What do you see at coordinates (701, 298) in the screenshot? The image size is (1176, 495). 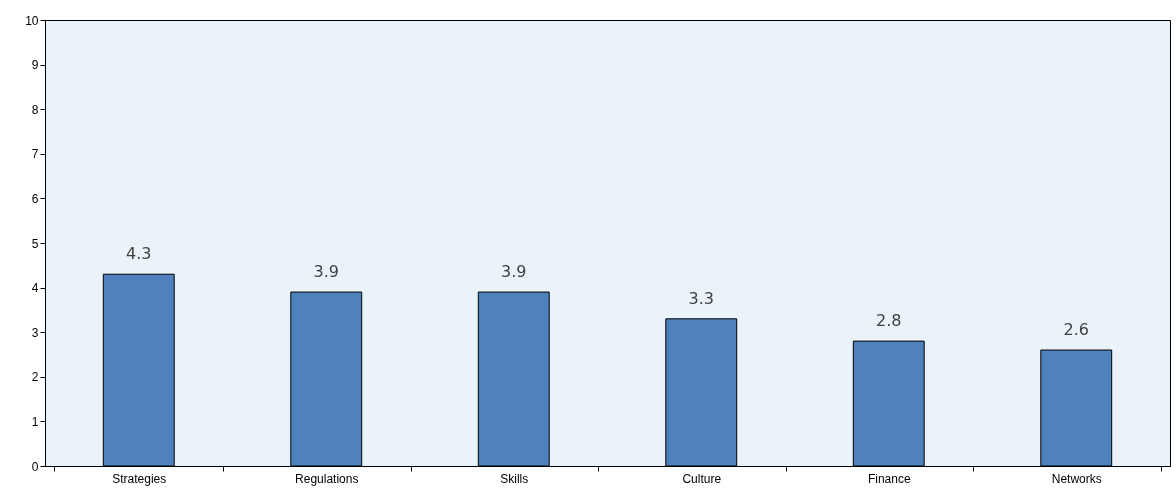 I see `data-label: 3.3` at bounding box center [701, 298].